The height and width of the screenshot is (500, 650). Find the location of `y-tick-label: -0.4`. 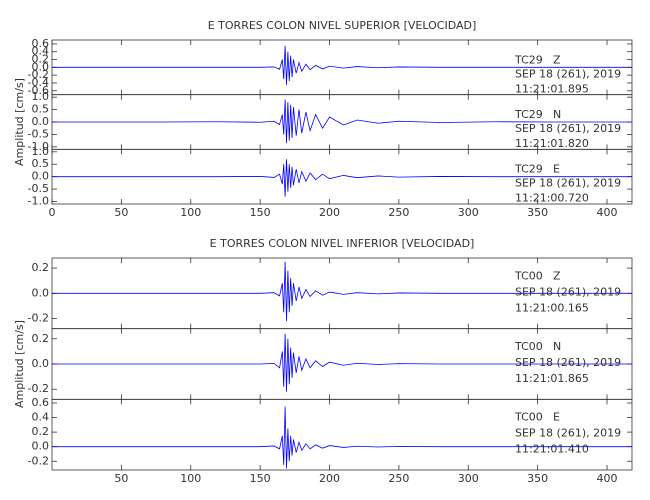

y-tick-label: -0.4 is located at coordinates (38, 82).